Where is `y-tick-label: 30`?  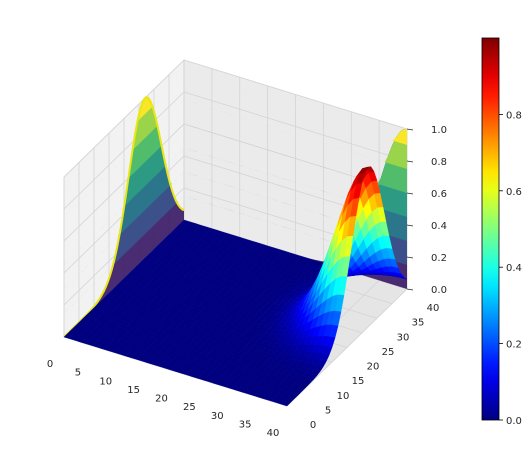
y-tick-label: 30 is located at coordinates (403, 337).